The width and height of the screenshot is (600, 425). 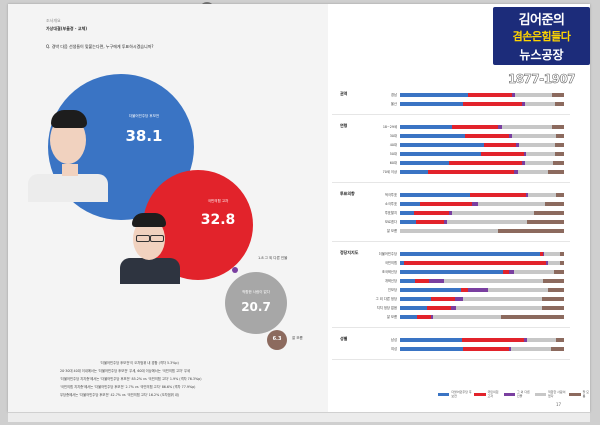 What do you see at coordinates (297, 338) in the screenshot?
I see `note-unknown: 잘 모름` at bounding box center [297, 338].